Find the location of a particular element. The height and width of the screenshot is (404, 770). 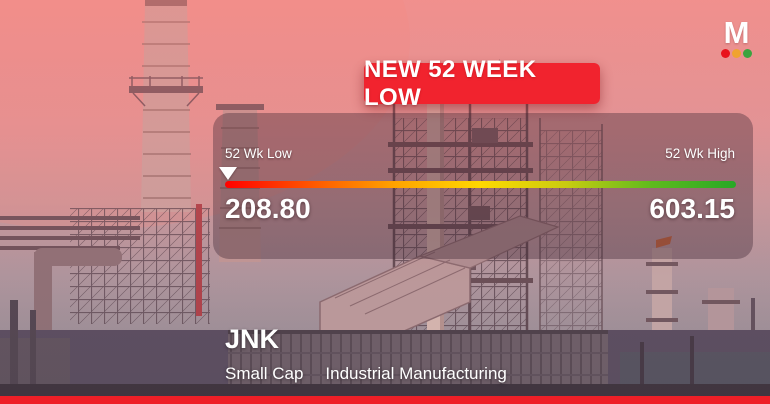

low-label: 52 Wk Low is located at coordinates (258, 153).